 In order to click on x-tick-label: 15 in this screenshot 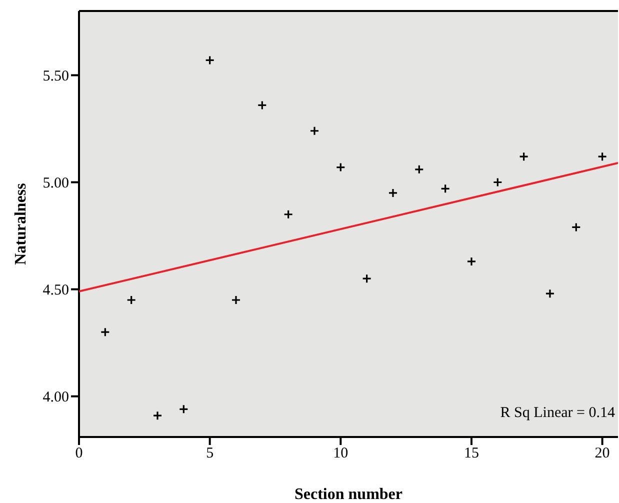, I will do `click(471, 454)`.